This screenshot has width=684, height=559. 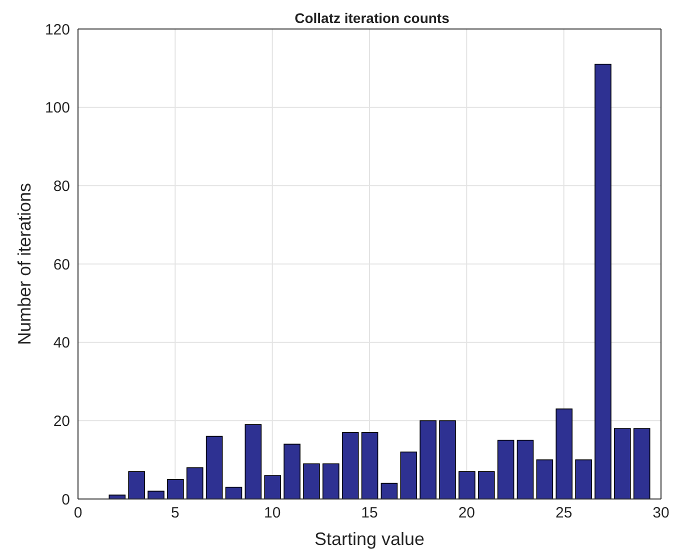 I want to click on x-tick-label: 5, so click(x=175, y=513).